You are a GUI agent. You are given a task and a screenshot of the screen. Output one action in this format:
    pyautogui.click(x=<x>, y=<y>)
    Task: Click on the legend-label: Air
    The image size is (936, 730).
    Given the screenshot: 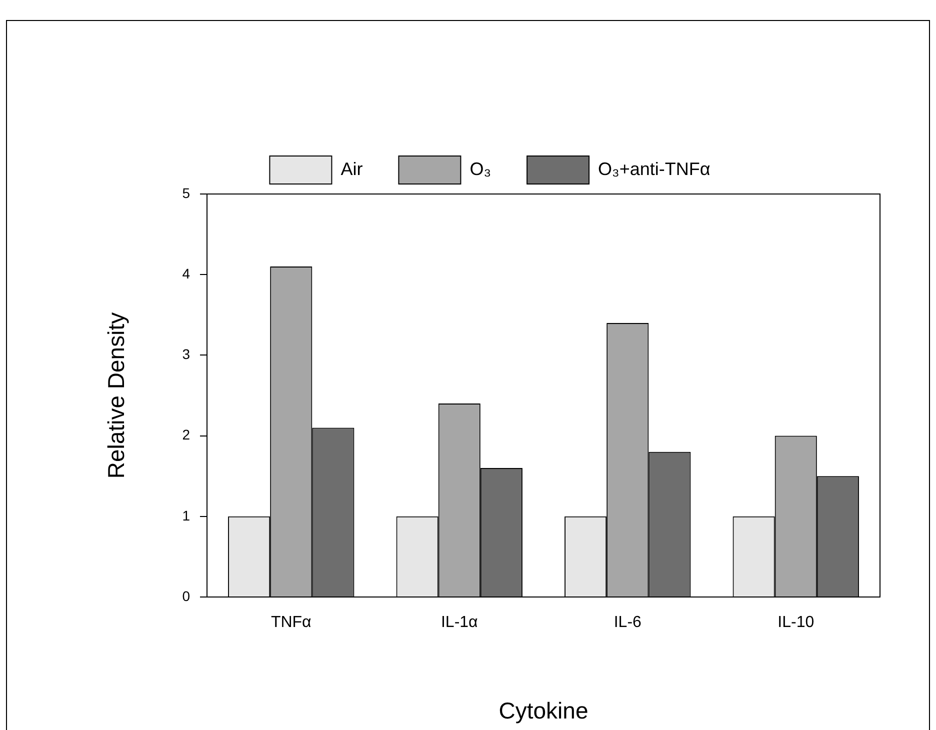 What is the action you would take?
    pyautogui.click(x=351, y=168)
    